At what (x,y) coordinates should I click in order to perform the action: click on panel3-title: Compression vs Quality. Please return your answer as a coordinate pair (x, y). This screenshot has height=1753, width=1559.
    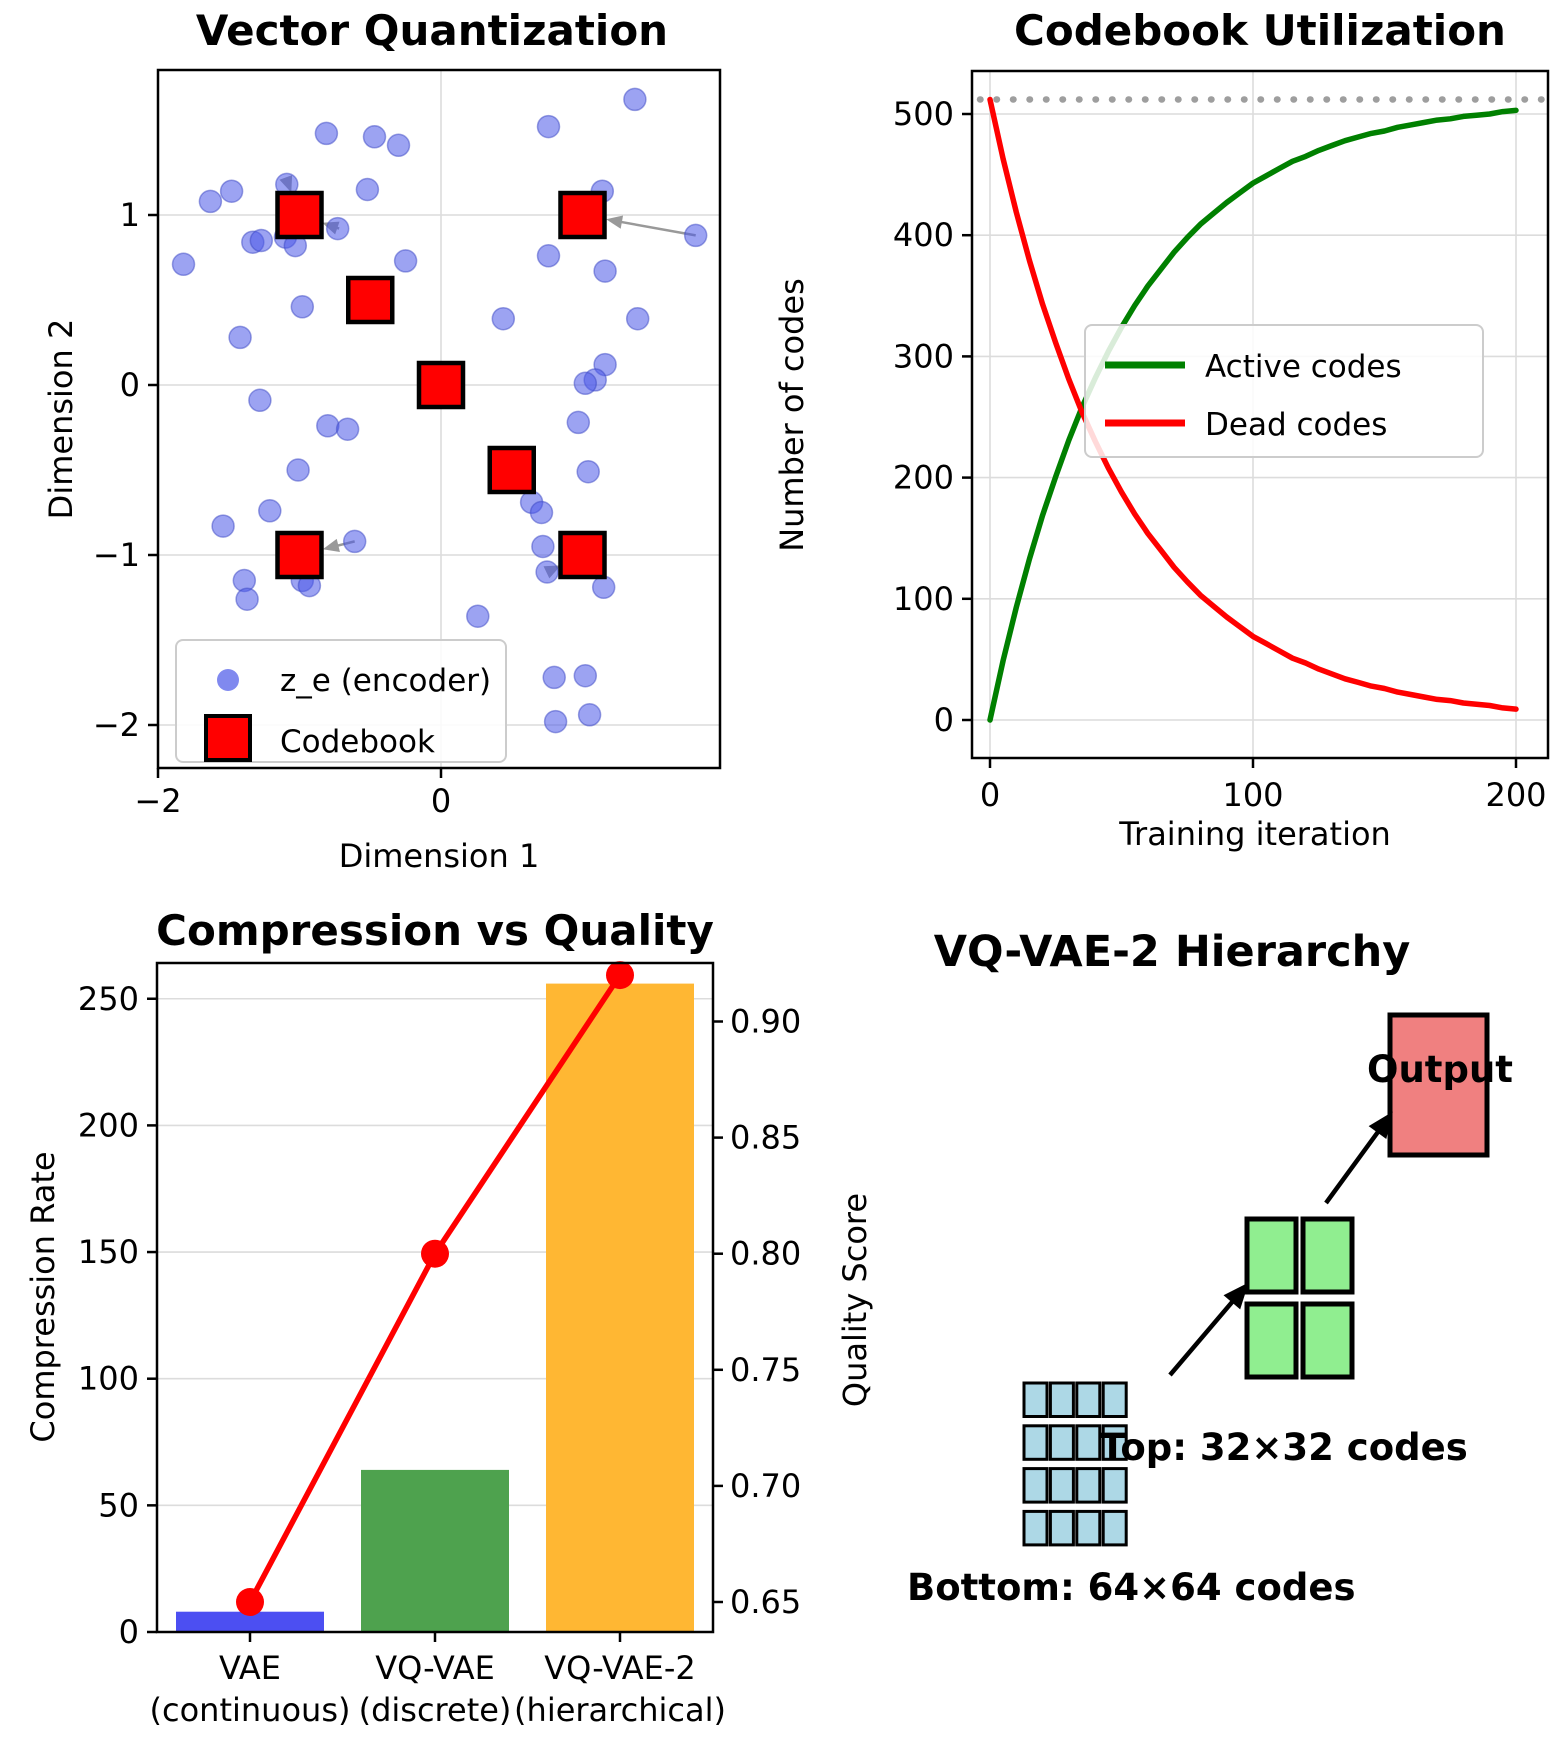
    Looking at the image, I should click on (435, 930).